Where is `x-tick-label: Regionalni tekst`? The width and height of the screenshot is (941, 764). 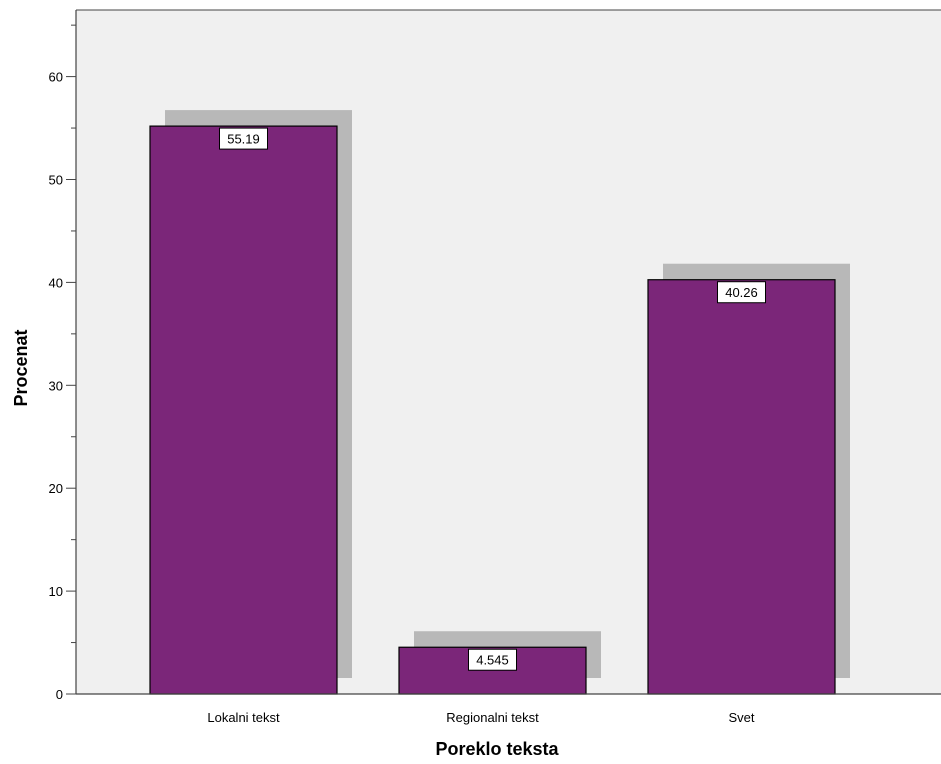 x-tick-label: Regionalni tekst is located at coordinates (492, 717).